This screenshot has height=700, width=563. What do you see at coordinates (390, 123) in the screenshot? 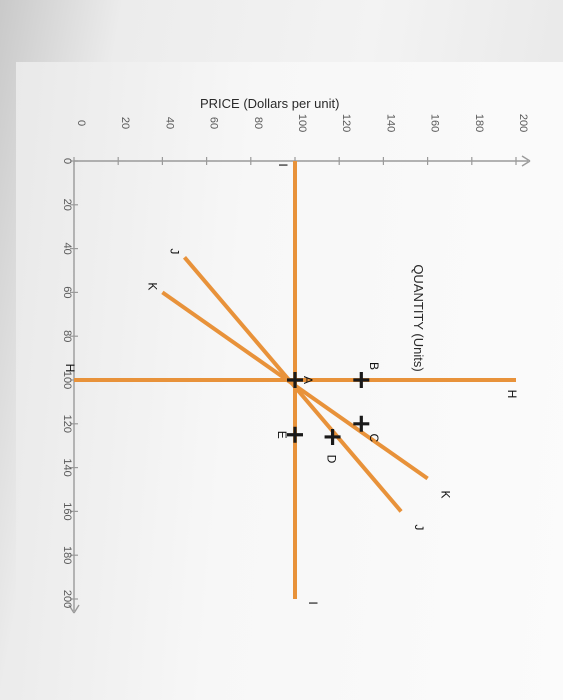
I see `price-tick-label: 140` at bounding box center [390, 123].